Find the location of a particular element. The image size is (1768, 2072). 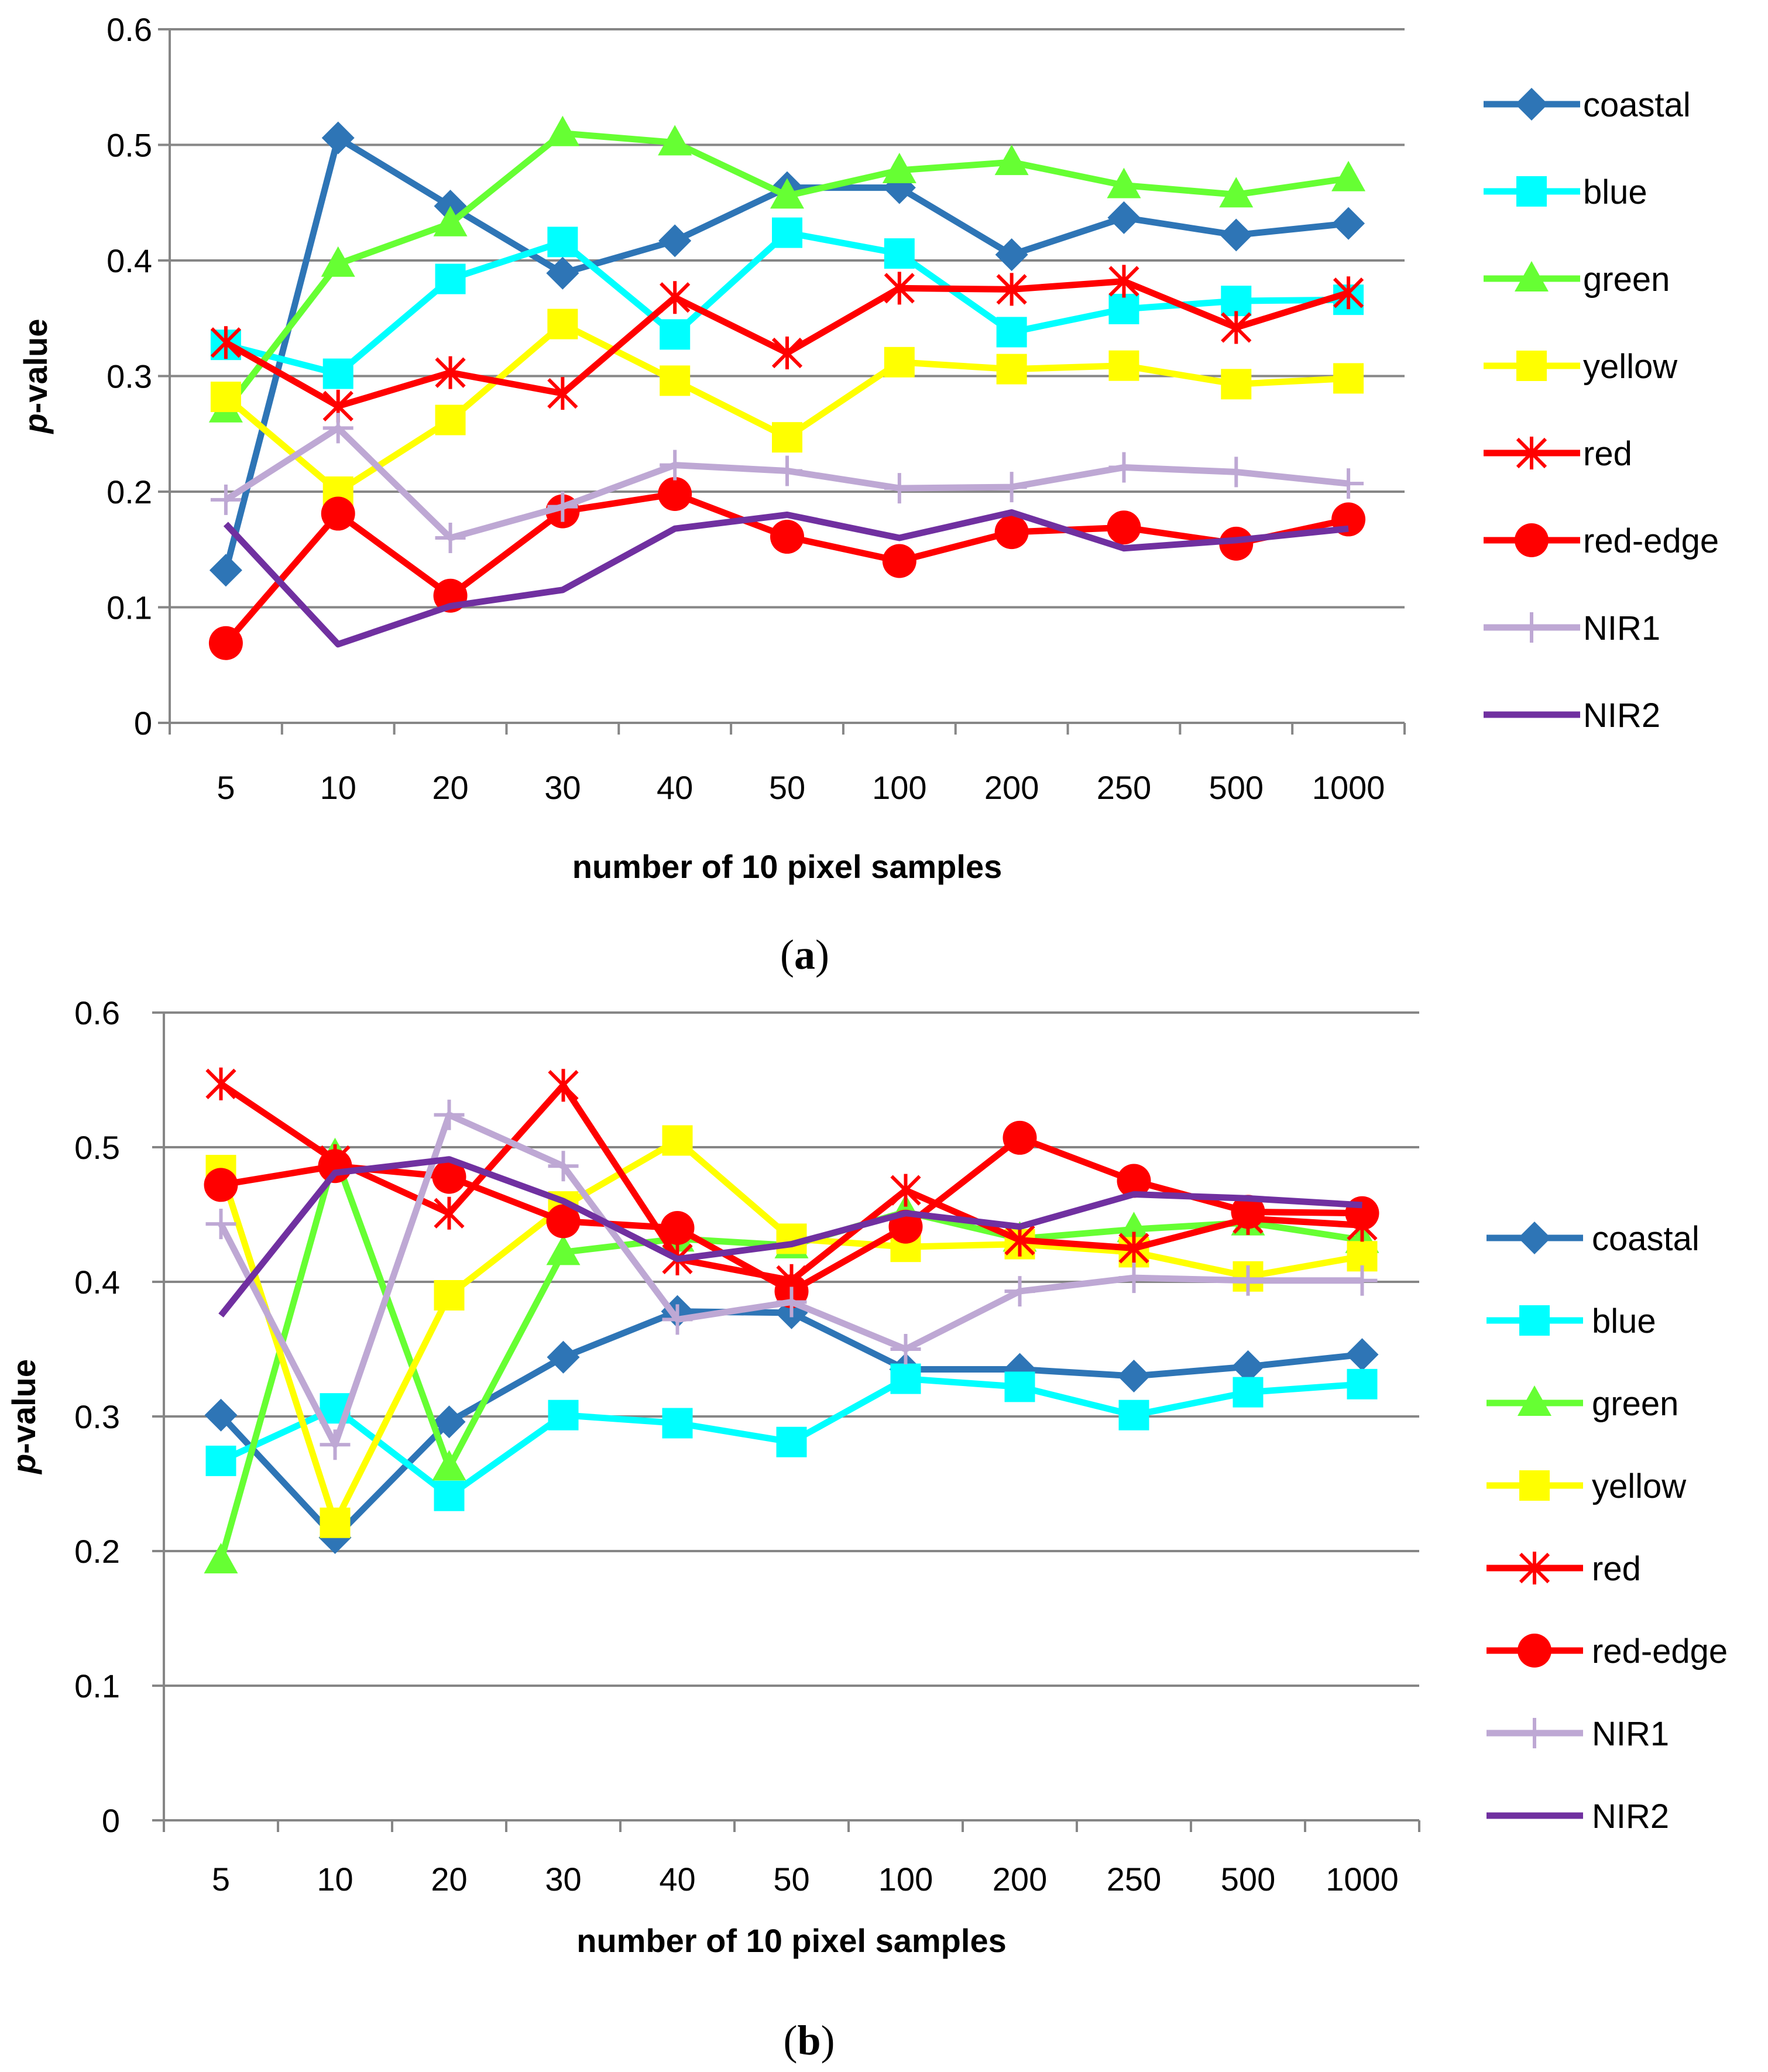

legend-item-green: green is located at coordinates (1582, 1404).